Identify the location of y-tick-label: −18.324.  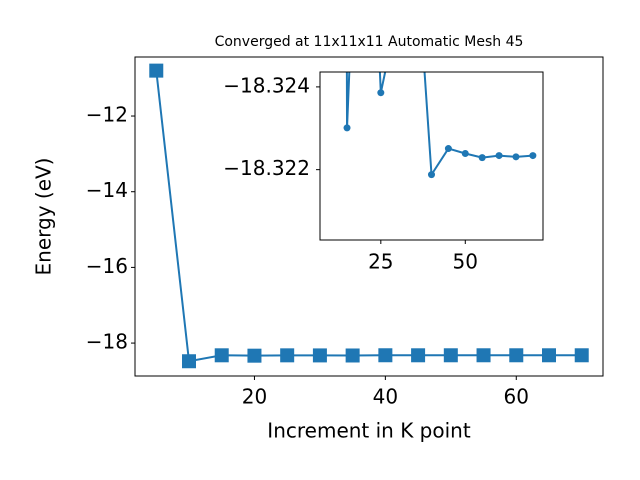
(266, 85).